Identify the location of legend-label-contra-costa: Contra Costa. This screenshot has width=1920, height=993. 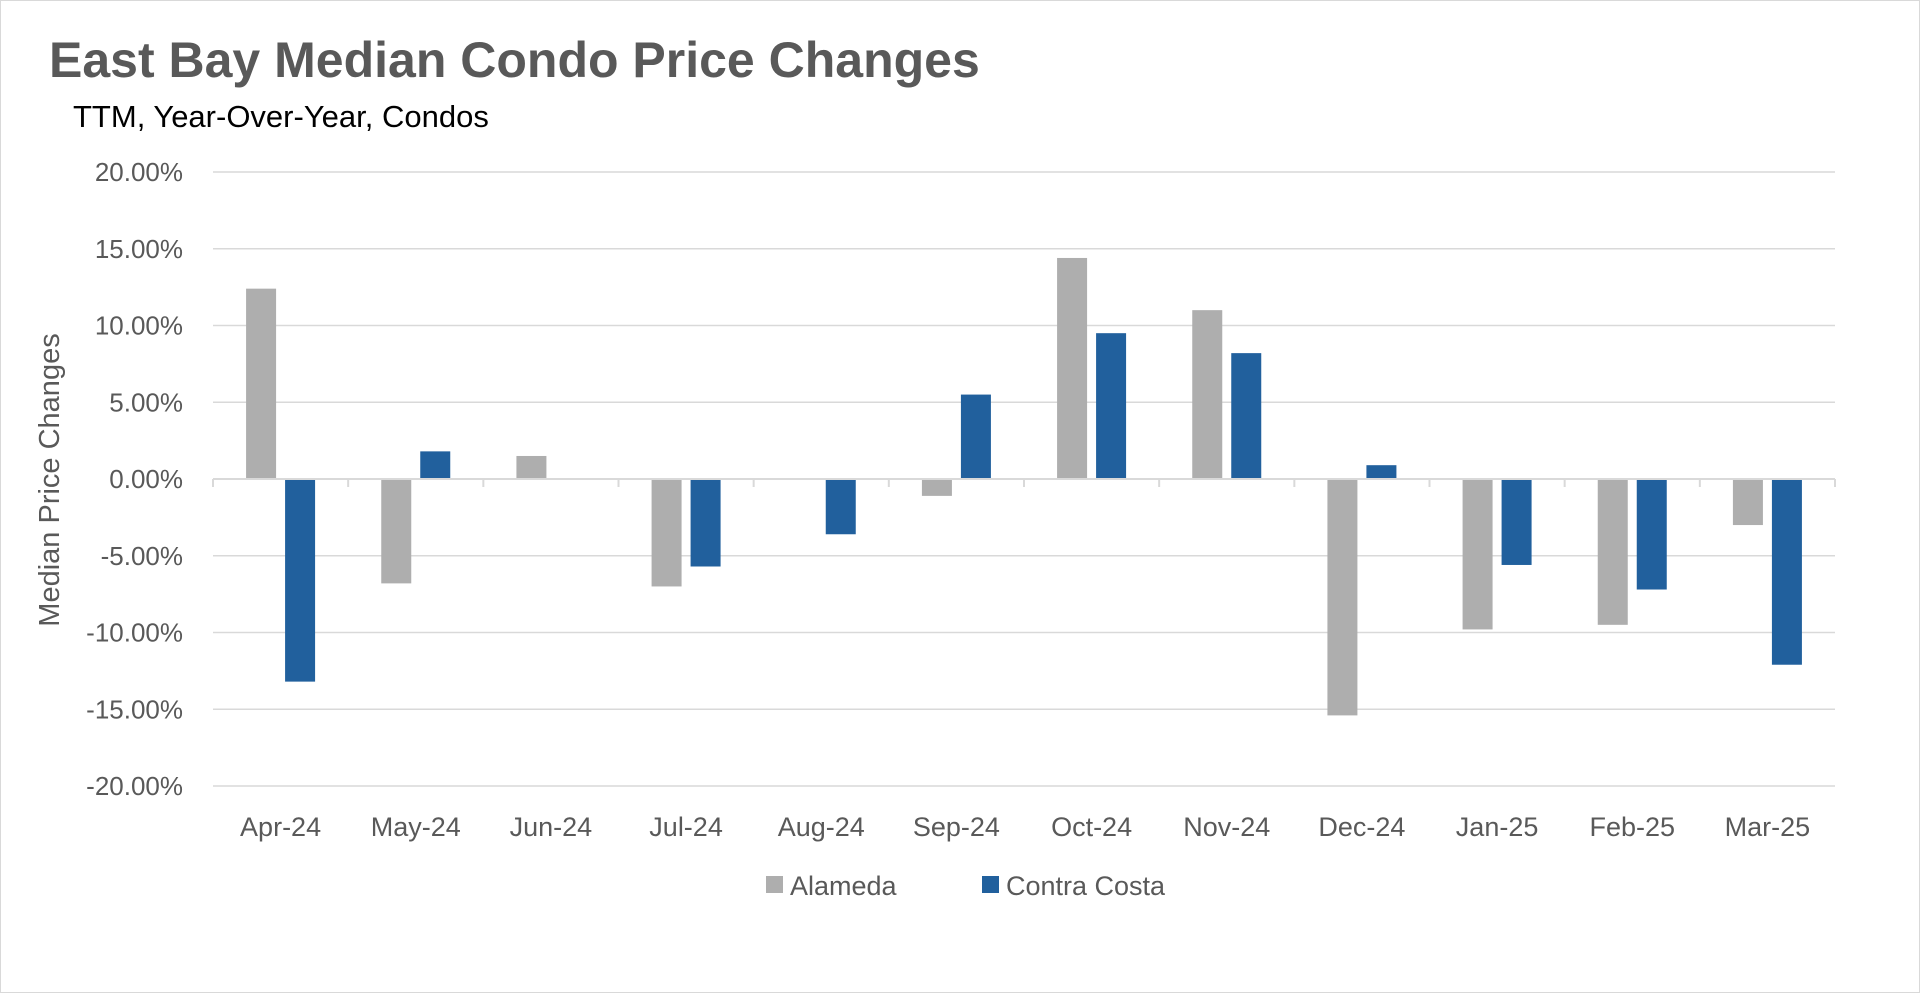
(1086, 886).